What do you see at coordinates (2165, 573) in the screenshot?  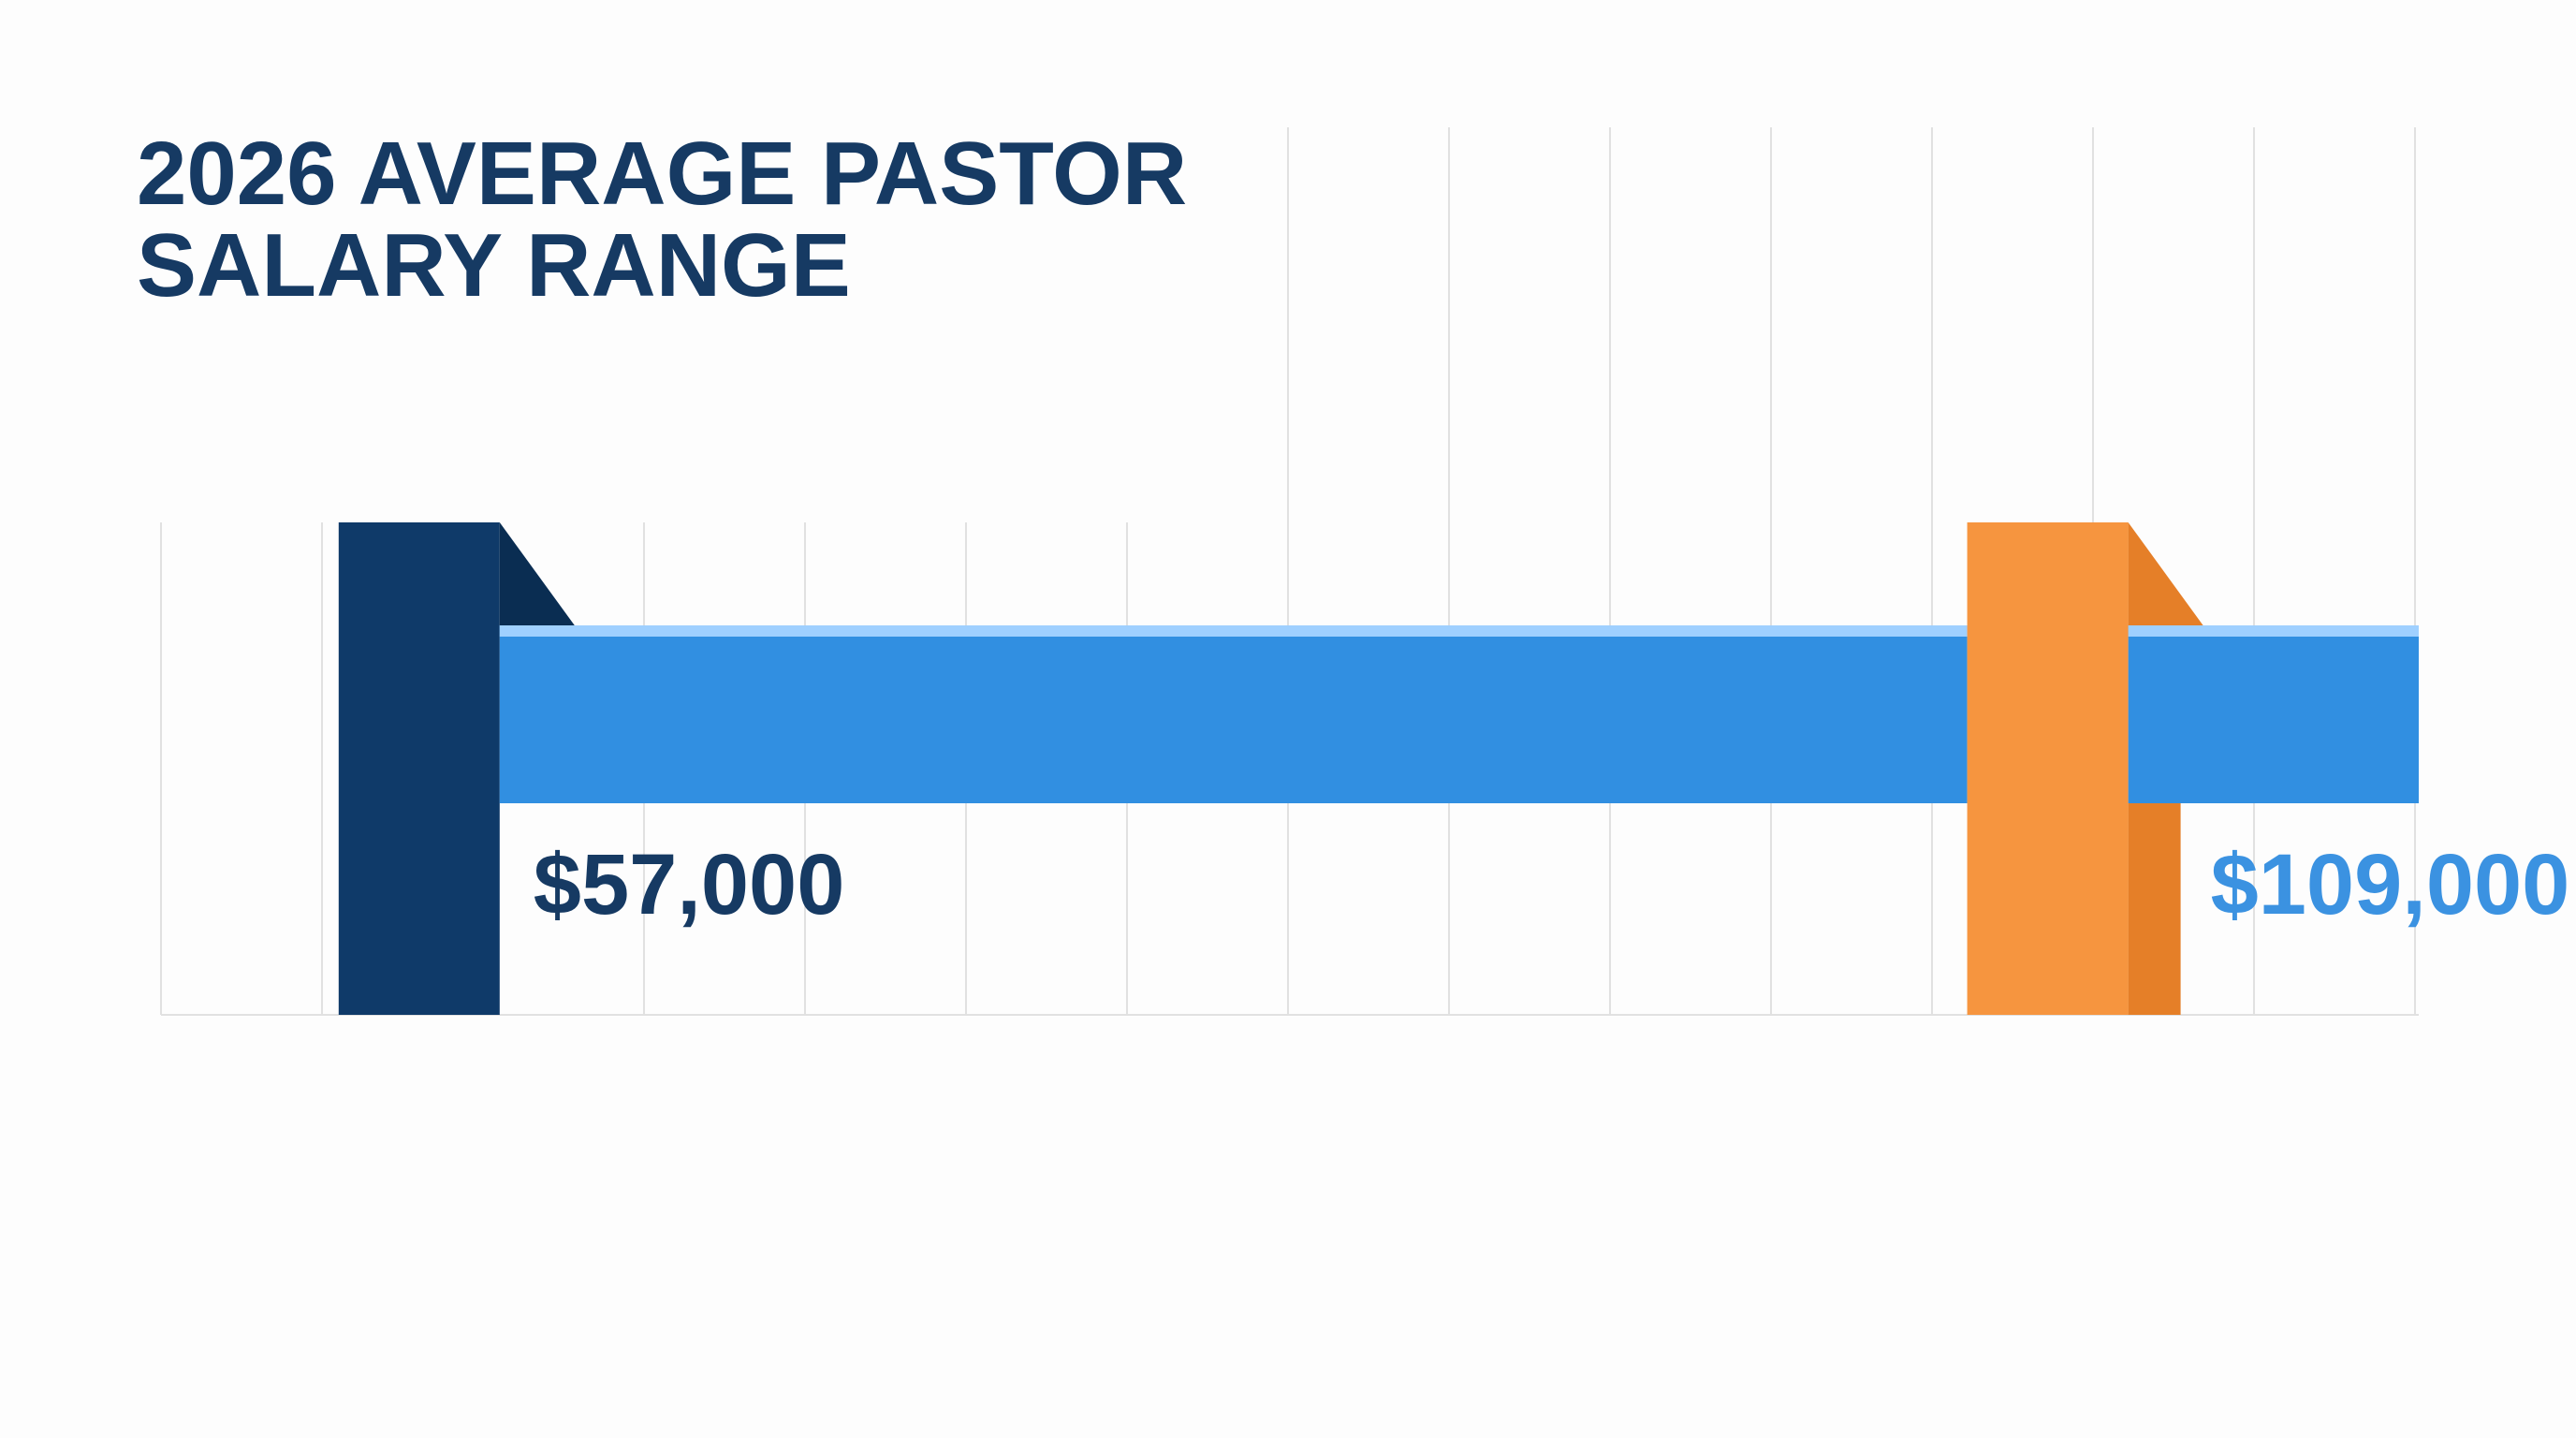 I see `high-marker-fold` at bounding box center [2165, 573].